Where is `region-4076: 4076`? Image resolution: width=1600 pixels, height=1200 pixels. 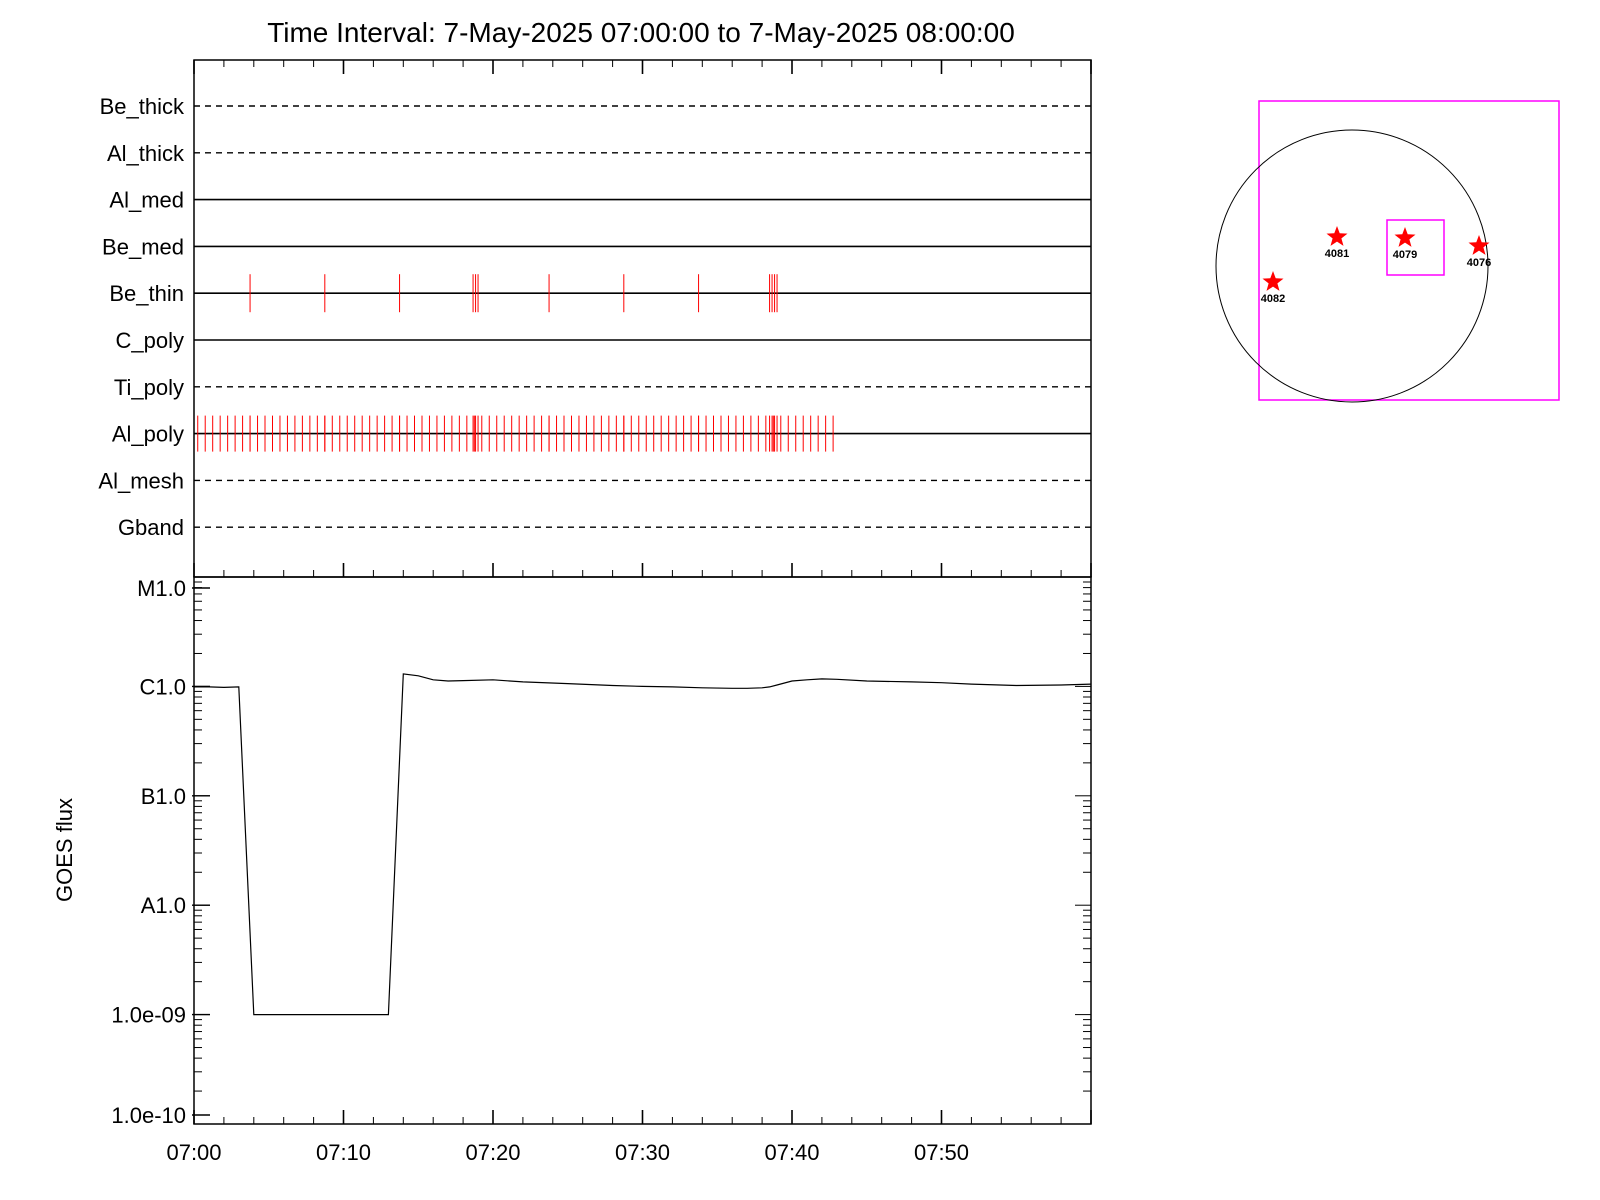
region-4076: 4076 is located at coordinates (1479, 252).